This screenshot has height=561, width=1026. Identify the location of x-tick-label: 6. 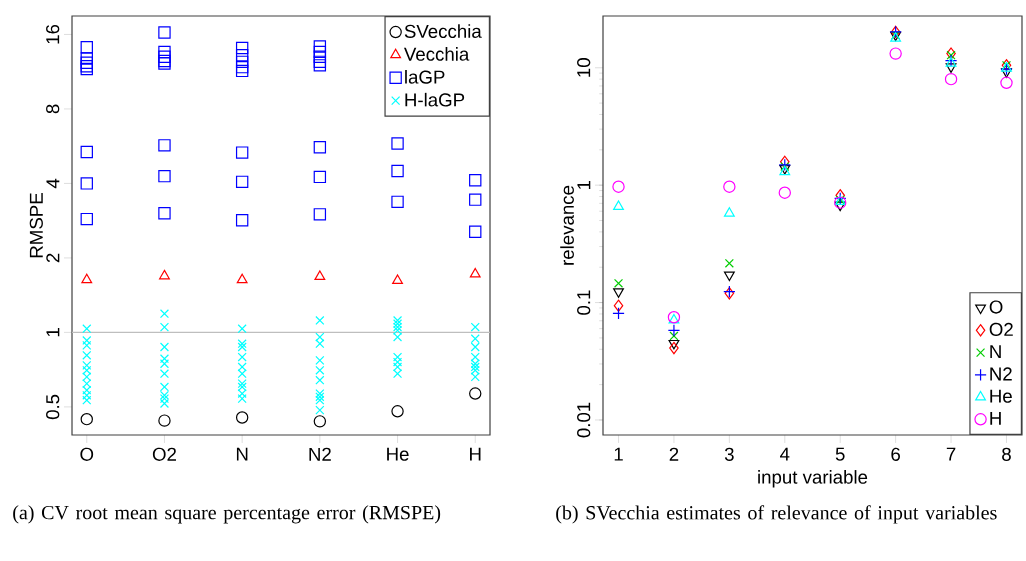
(895, 454).